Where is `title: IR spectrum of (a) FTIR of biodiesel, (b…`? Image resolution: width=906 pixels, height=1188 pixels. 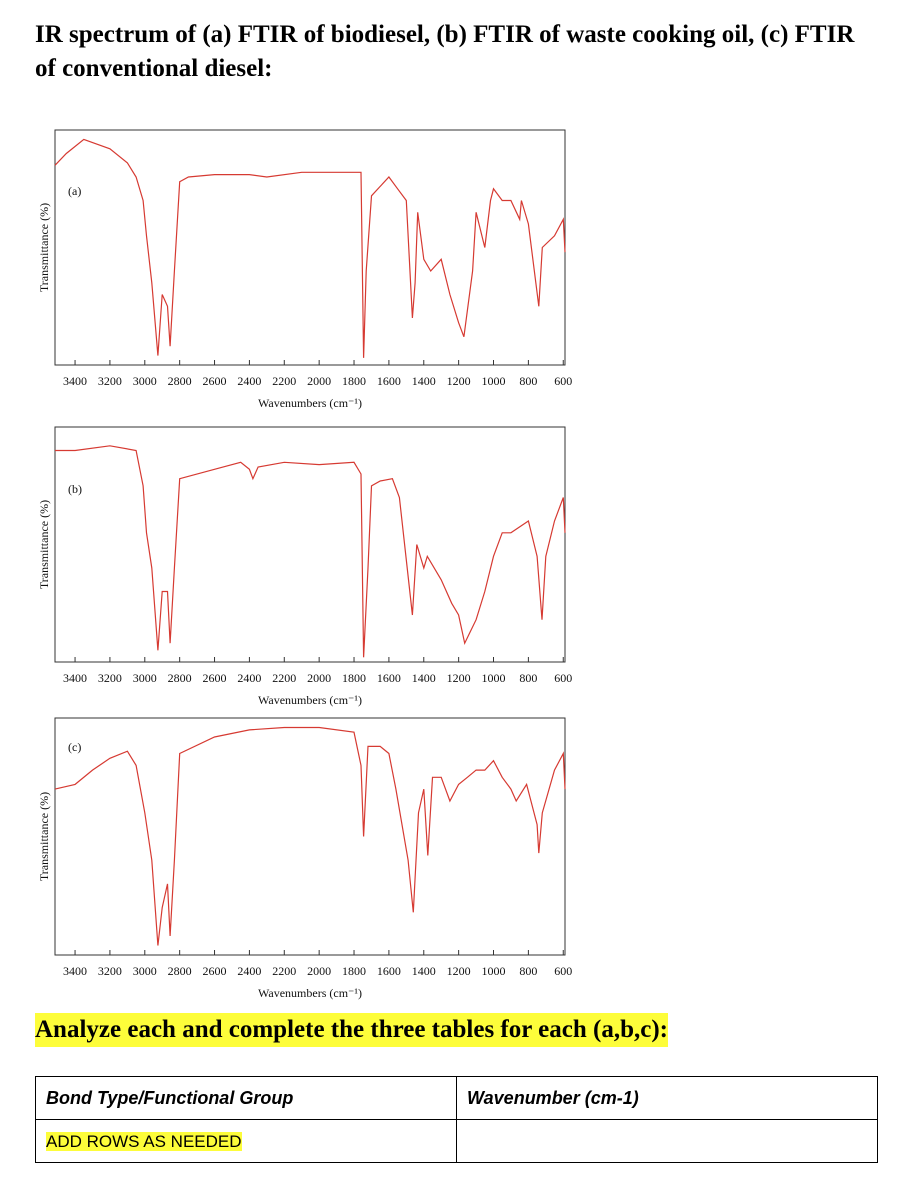
title: IR spectrum of (a) FTIR of biodiesel, (b… is located at coordinates (445, 51).